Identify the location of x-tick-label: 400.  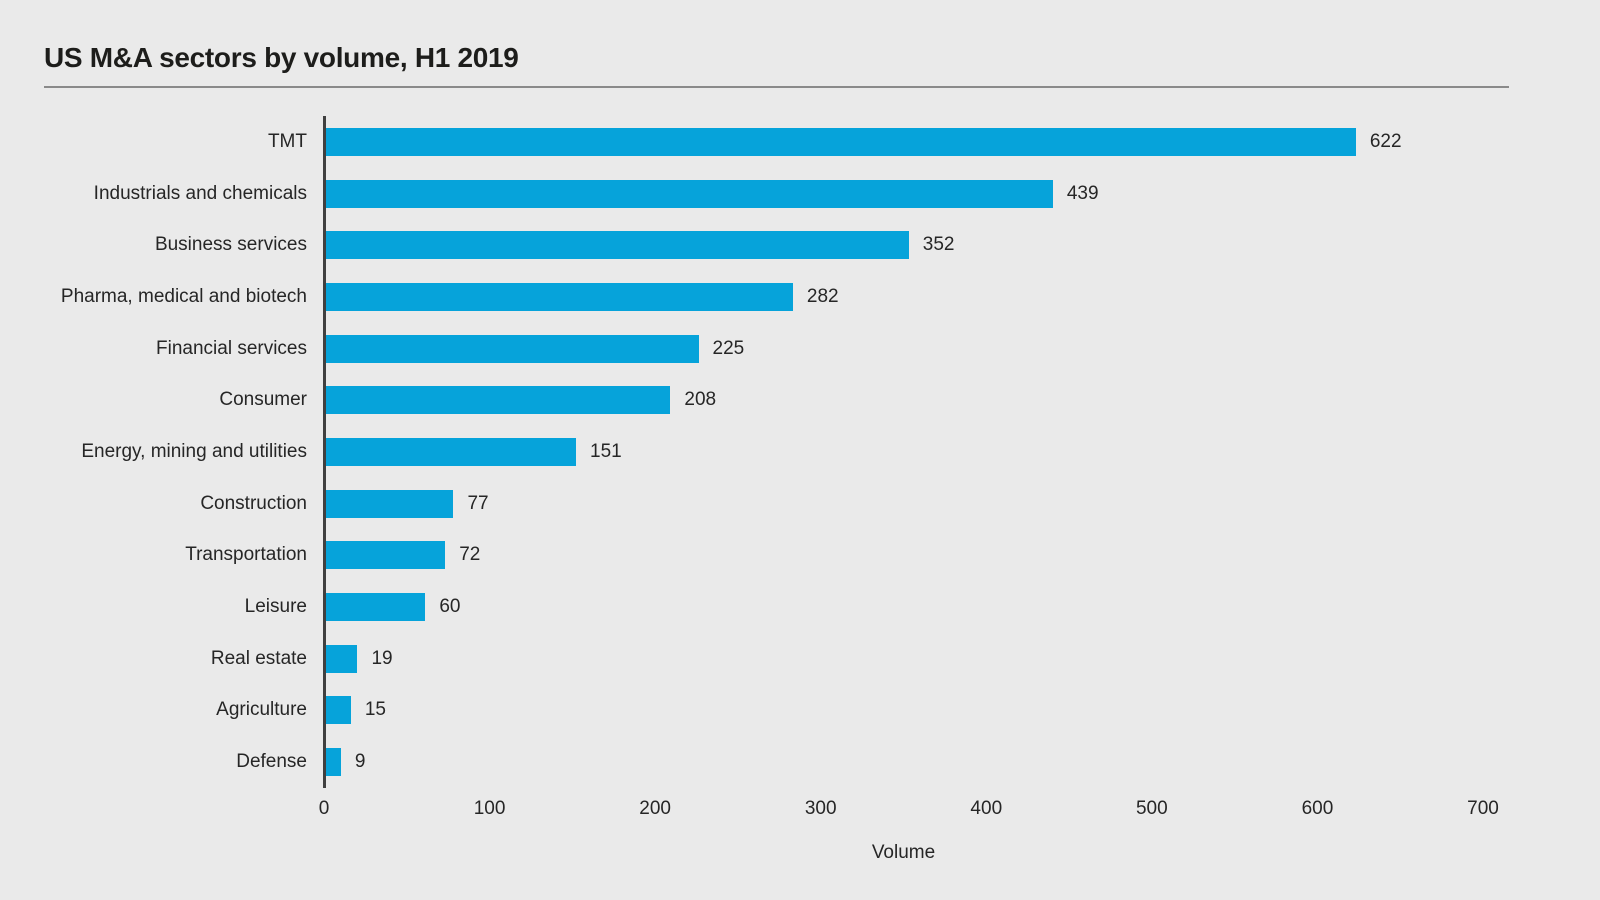
(986, 808).